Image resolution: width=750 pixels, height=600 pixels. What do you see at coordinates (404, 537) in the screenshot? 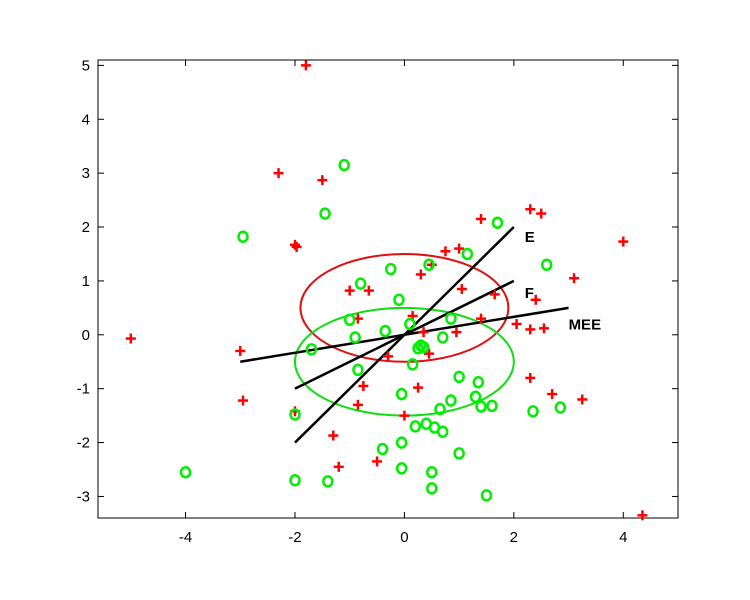
I see `x-tick-label: 0` at bounding box center [404, 537].